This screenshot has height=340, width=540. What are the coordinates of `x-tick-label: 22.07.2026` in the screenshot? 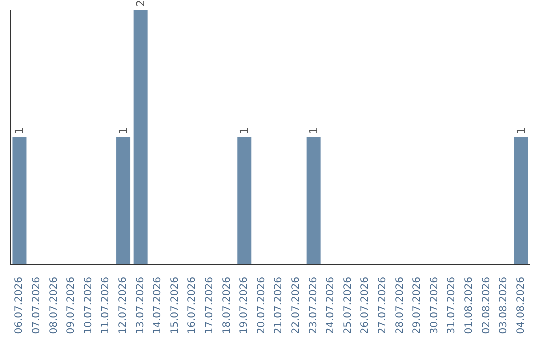 It's located at (296, 305).